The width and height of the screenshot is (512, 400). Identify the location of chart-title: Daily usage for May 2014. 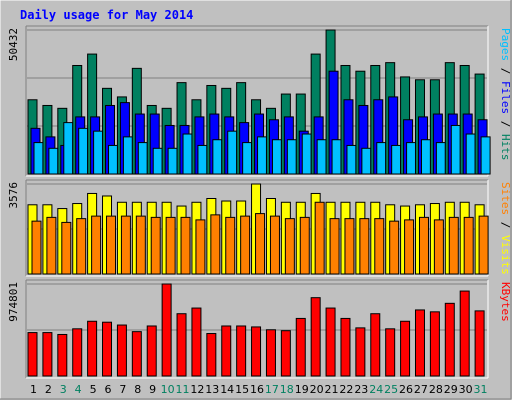
(106, 15).